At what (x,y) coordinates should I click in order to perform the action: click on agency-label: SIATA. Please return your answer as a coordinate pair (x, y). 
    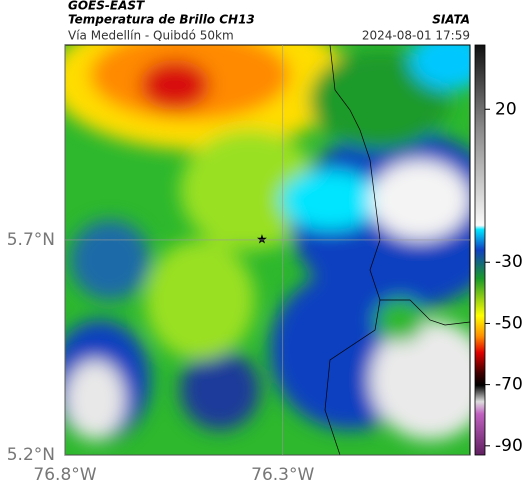
    Looking at the image, I should click on (451, 20).